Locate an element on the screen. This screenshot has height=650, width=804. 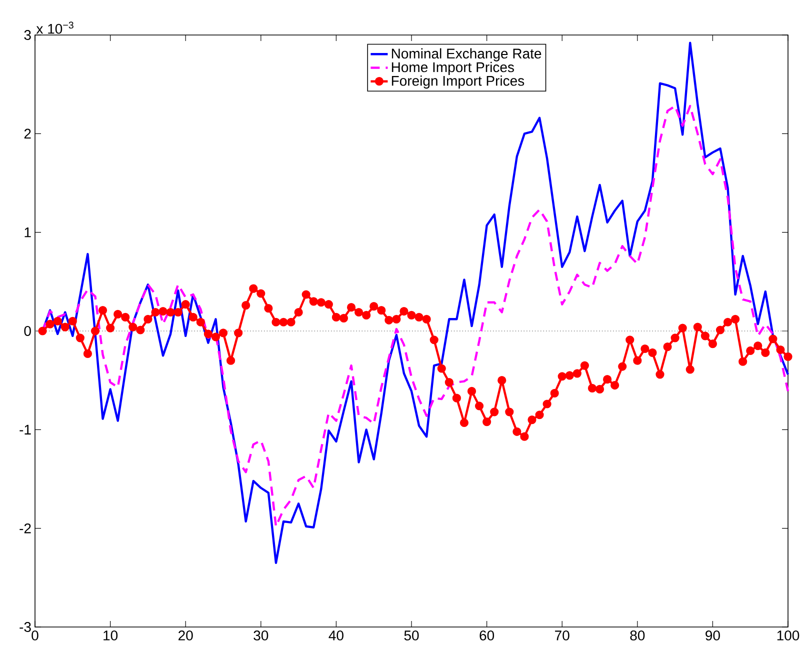
y-tick-label: -3 is located at coordinates (25, 627).